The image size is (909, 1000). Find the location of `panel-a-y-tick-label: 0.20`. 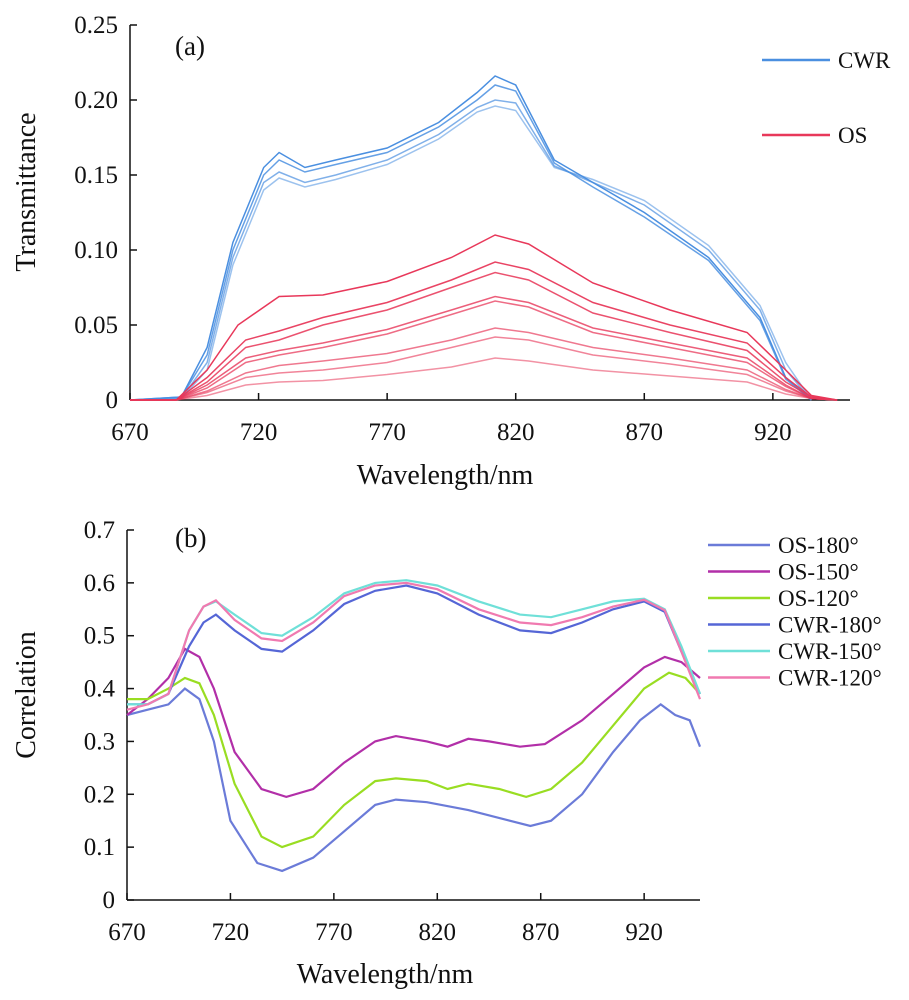

panel-a-y-tick-label: 0.20 is located at coordinates (96, 100).